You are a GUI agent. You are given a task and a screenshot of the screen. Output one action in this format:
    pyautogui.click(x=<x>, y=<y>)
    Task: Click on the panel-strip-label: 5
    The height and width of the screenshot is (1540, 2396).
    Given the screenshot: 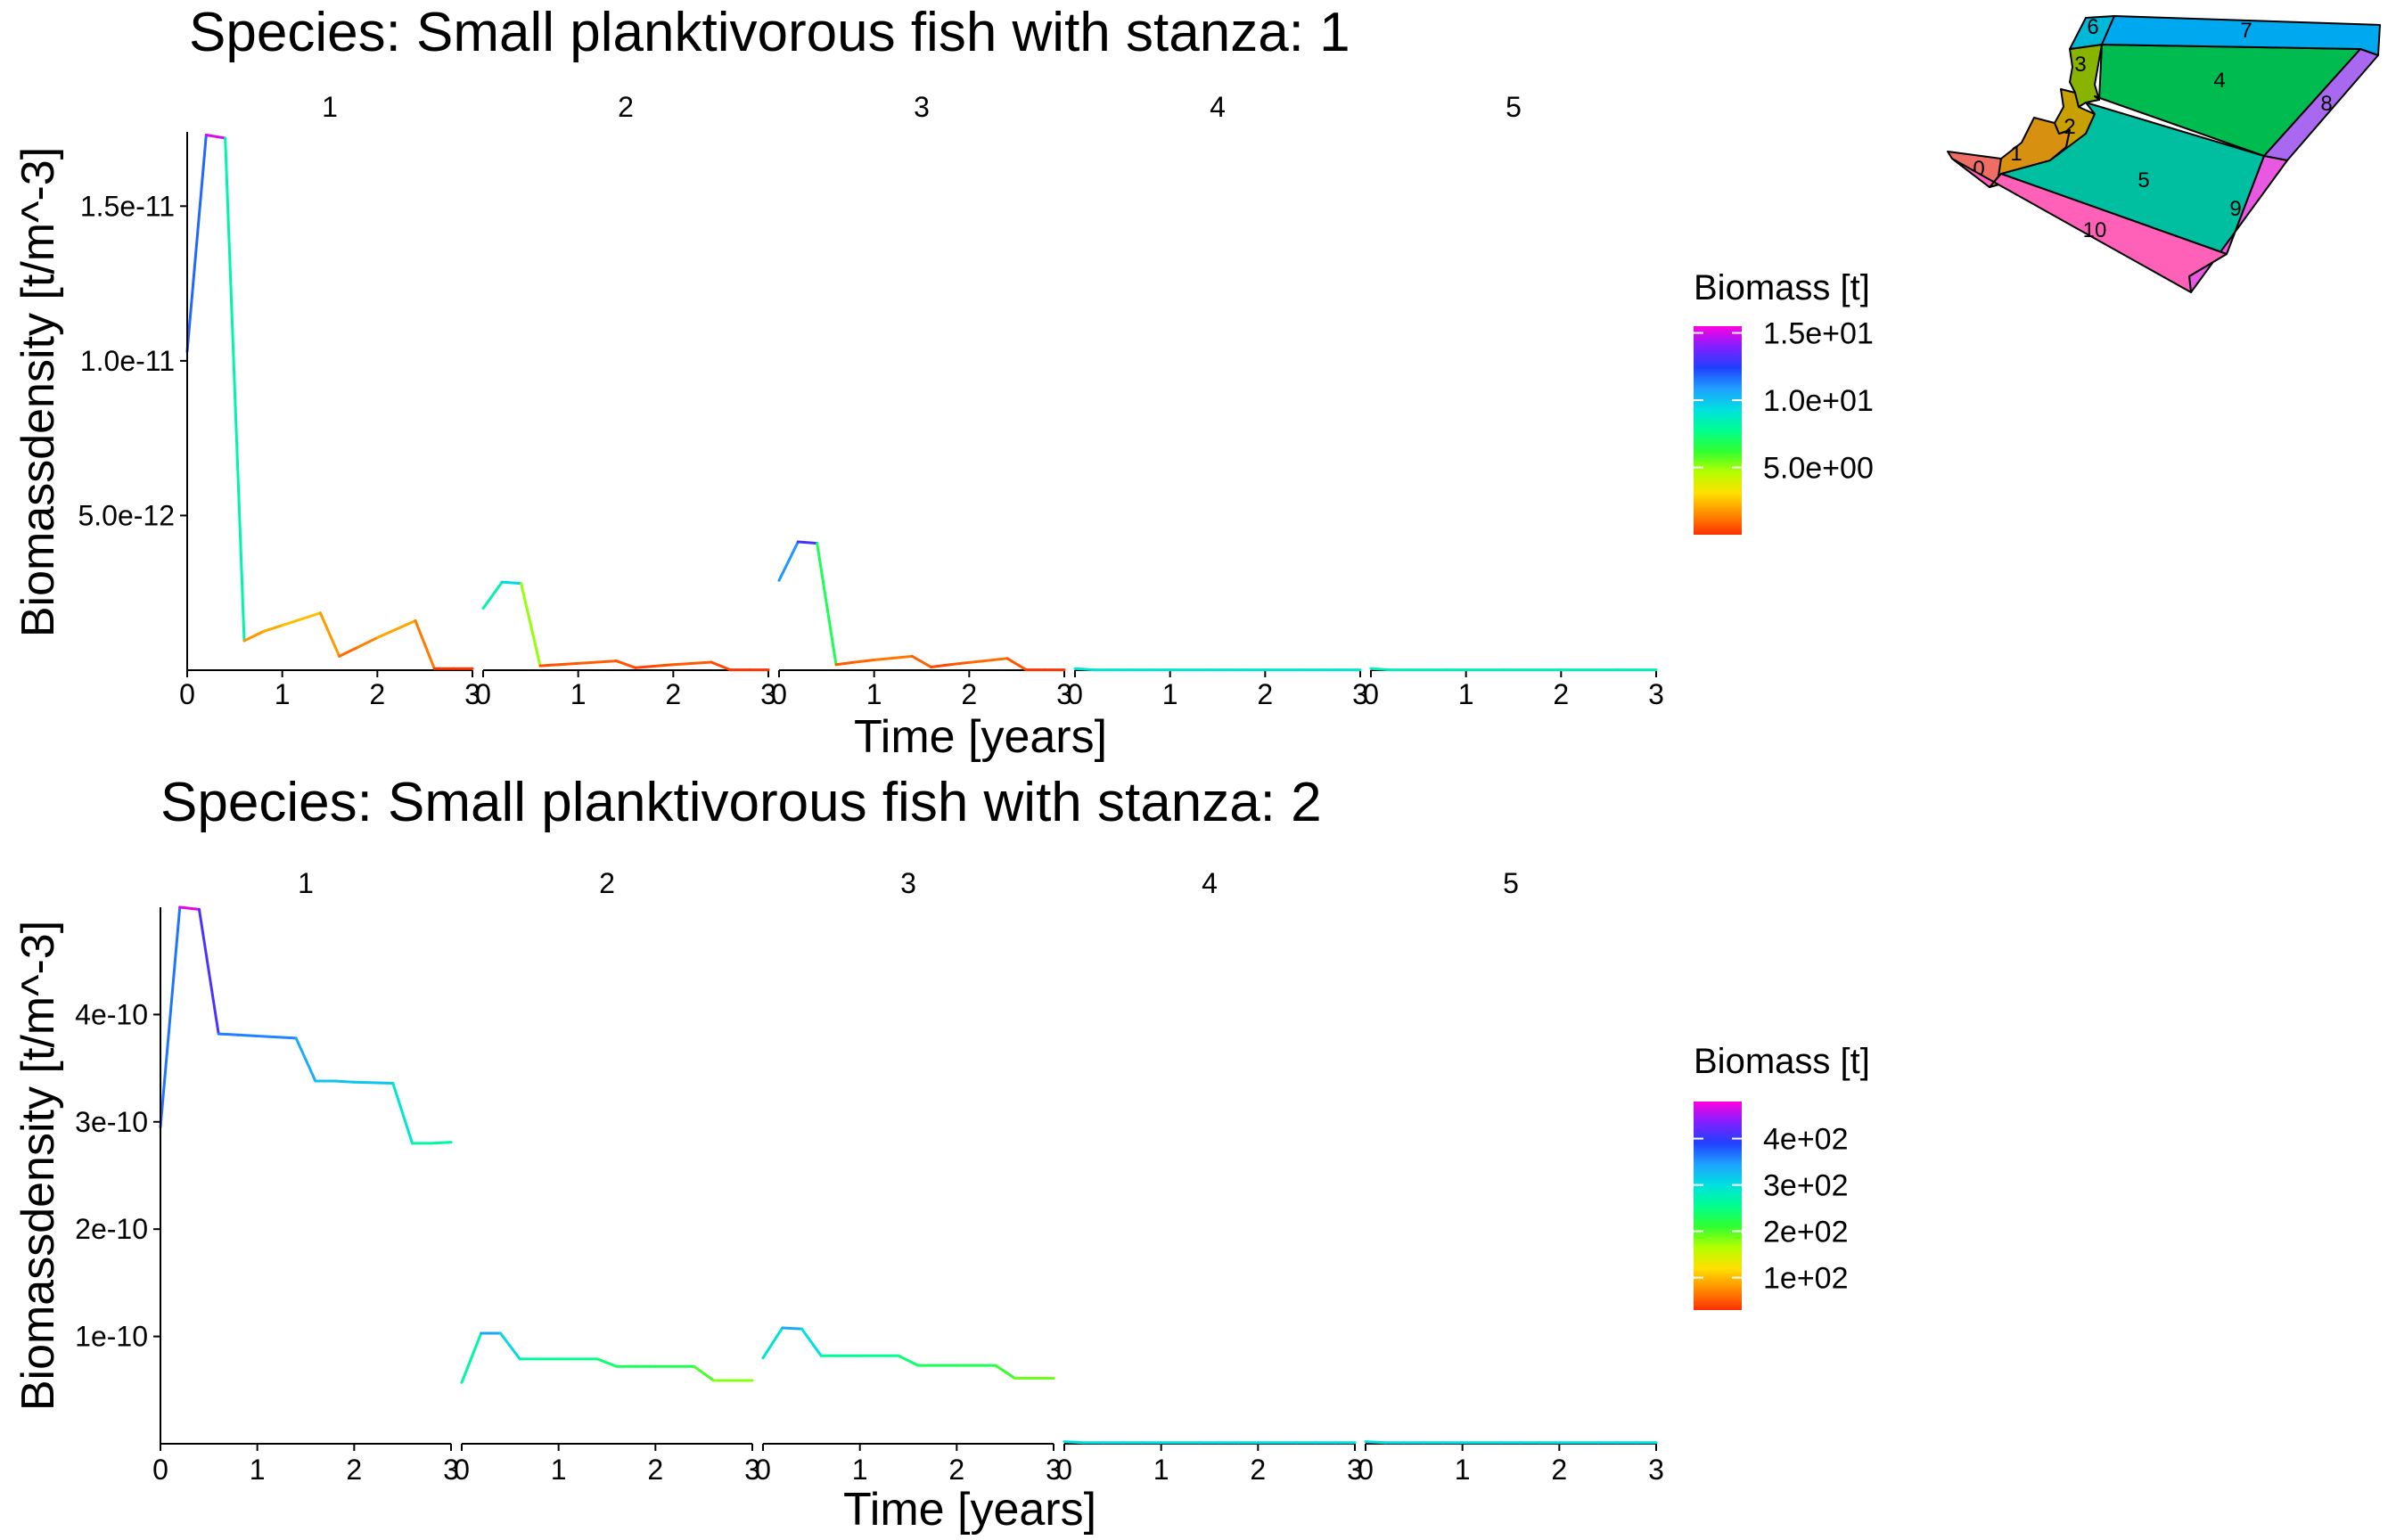 What is the action you would take?
    pyautogui.click(x=1511, y=883)
    